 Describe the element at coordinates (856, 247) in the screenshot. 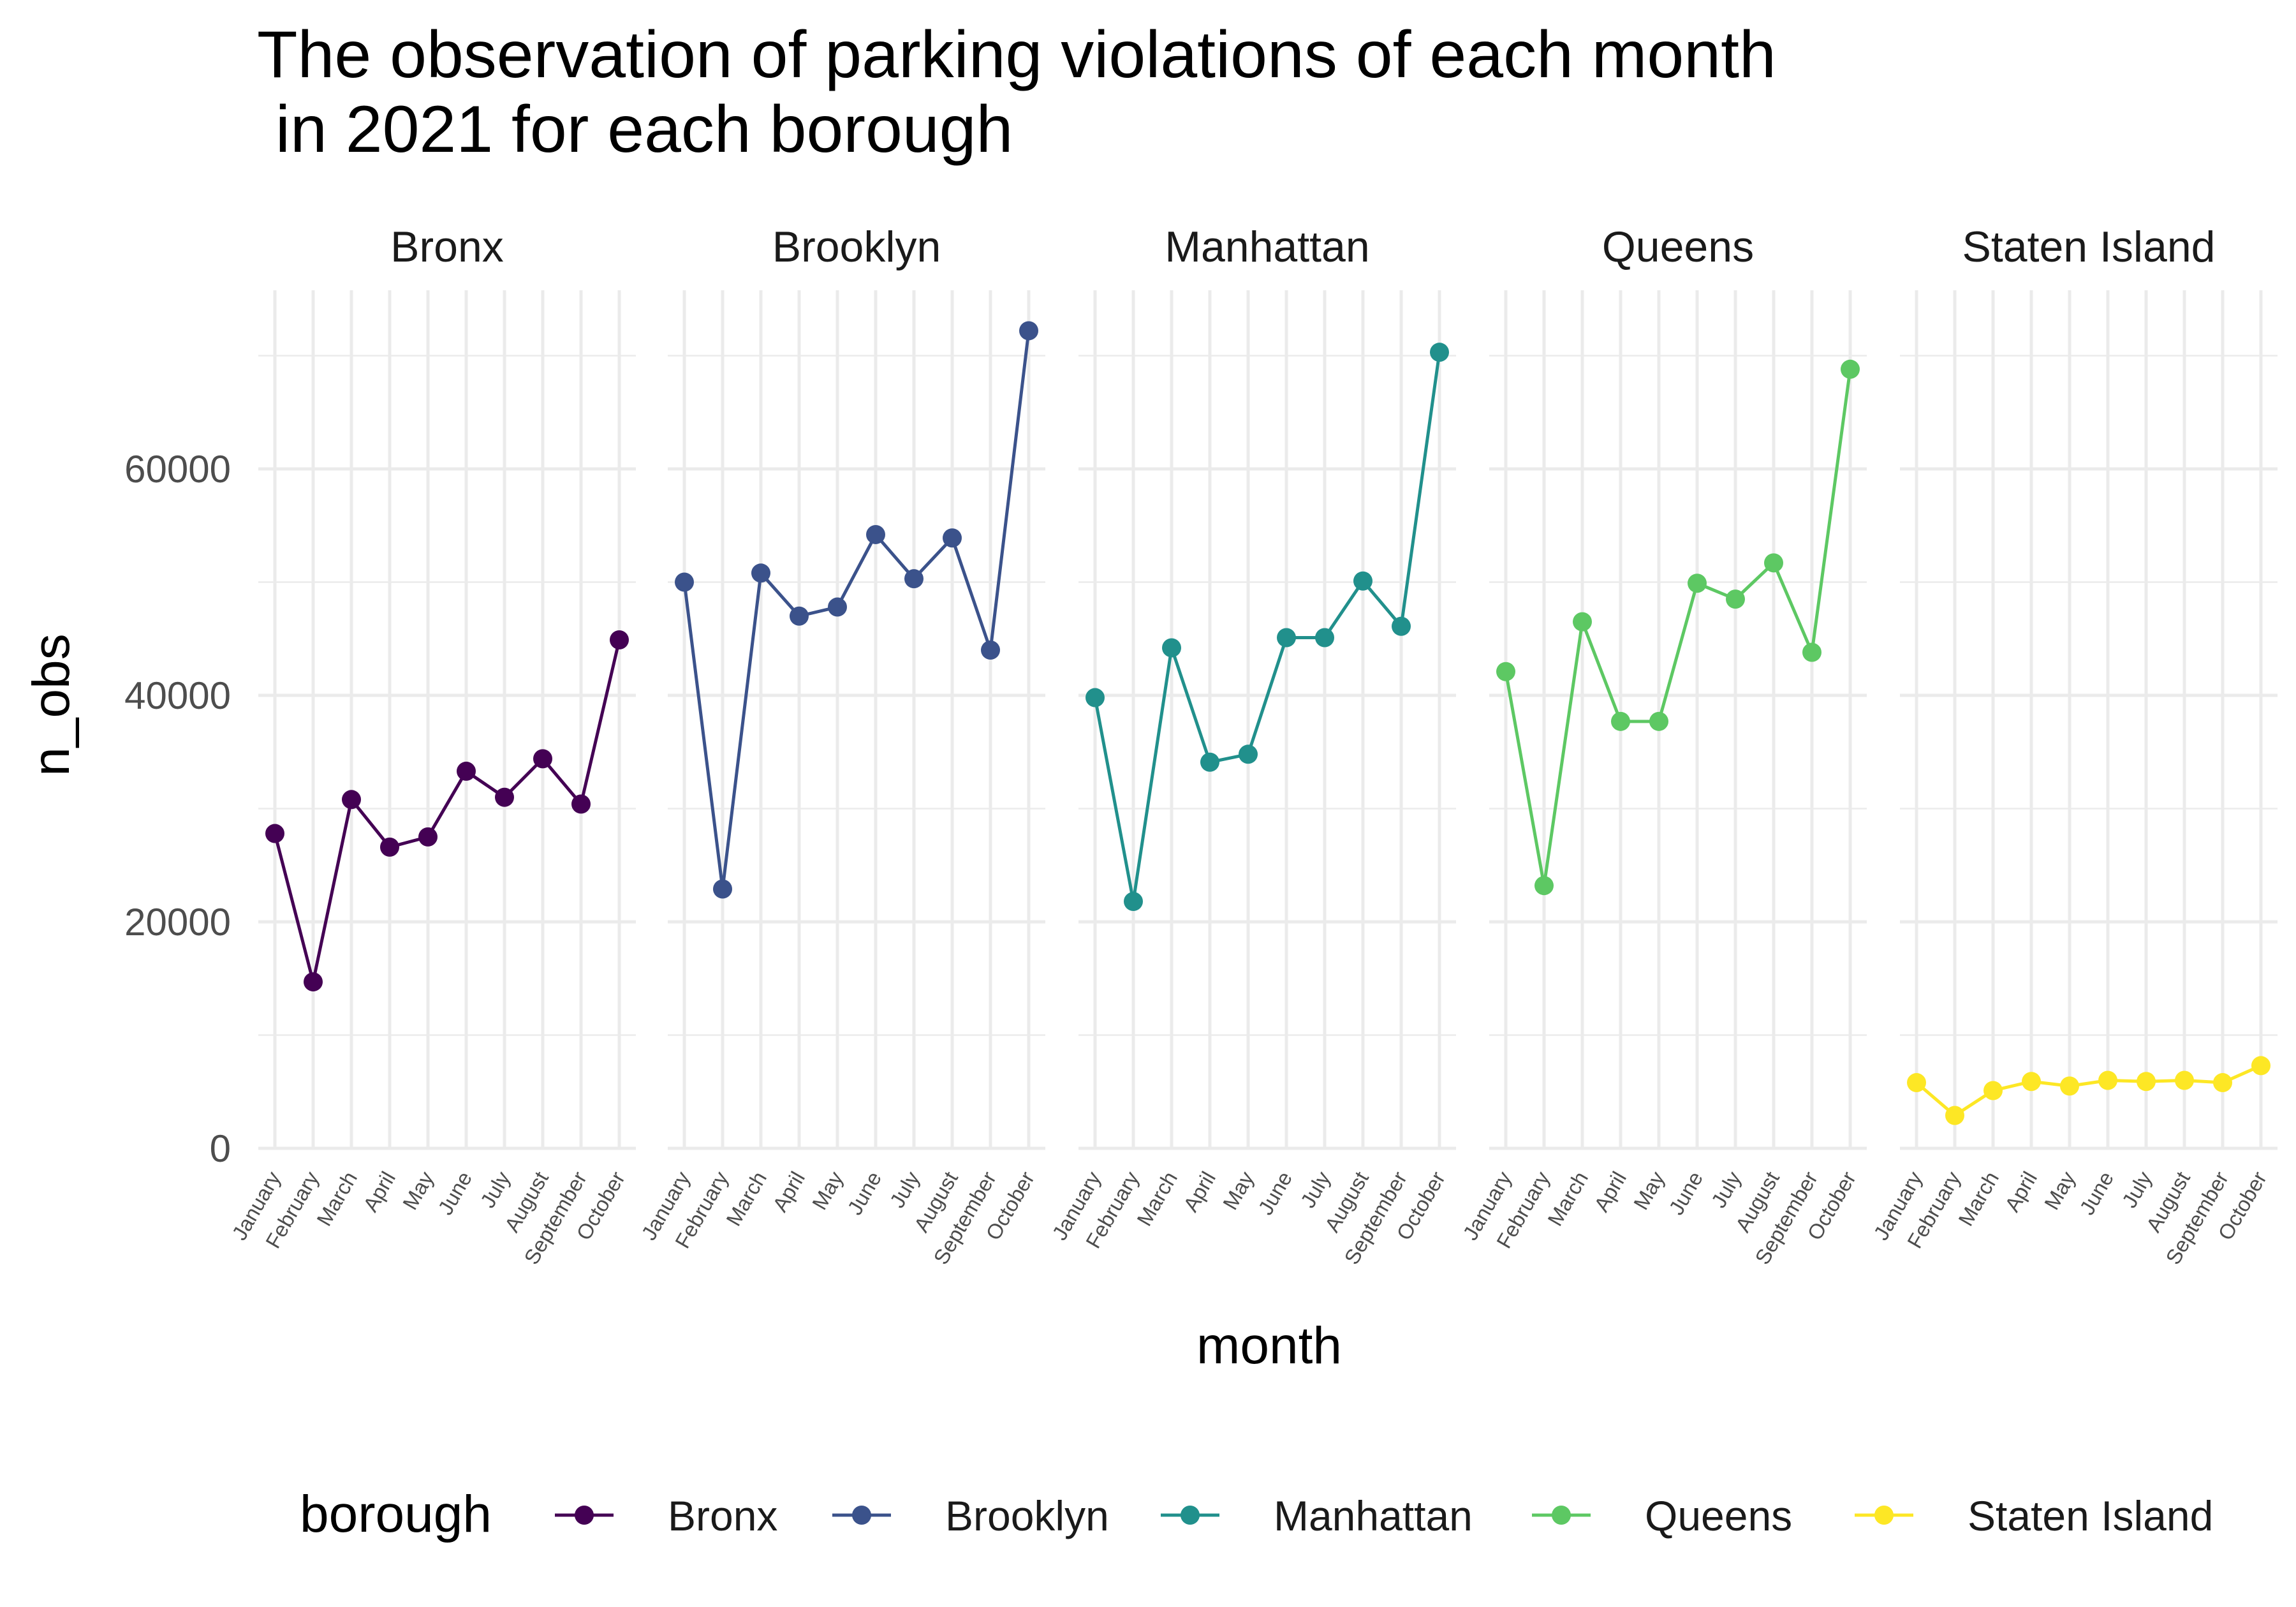

I see `facet-label: Brooklyn` at that location.